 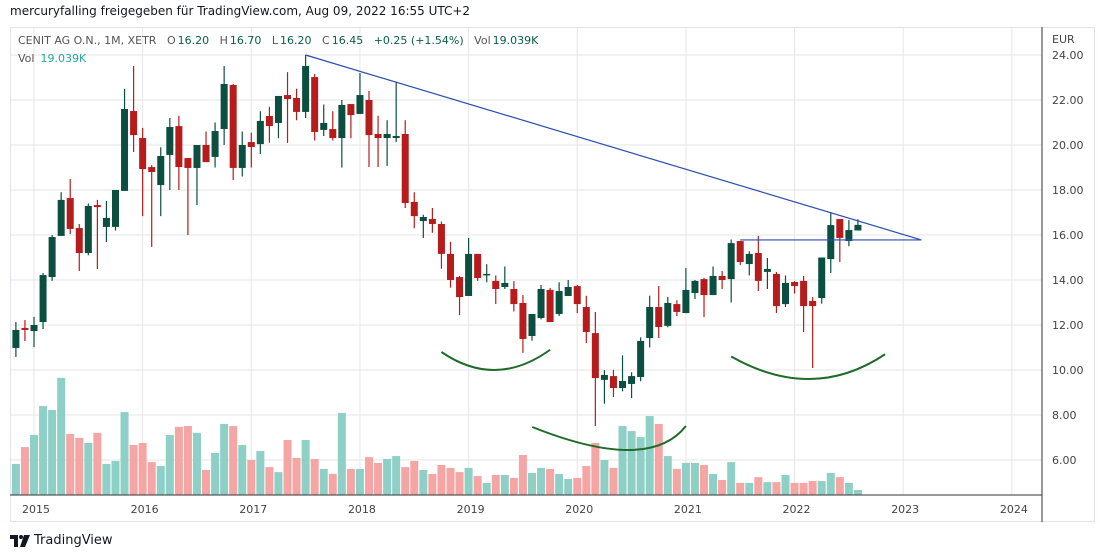 I want to click on arc-curve, so click(x=495, y=359).